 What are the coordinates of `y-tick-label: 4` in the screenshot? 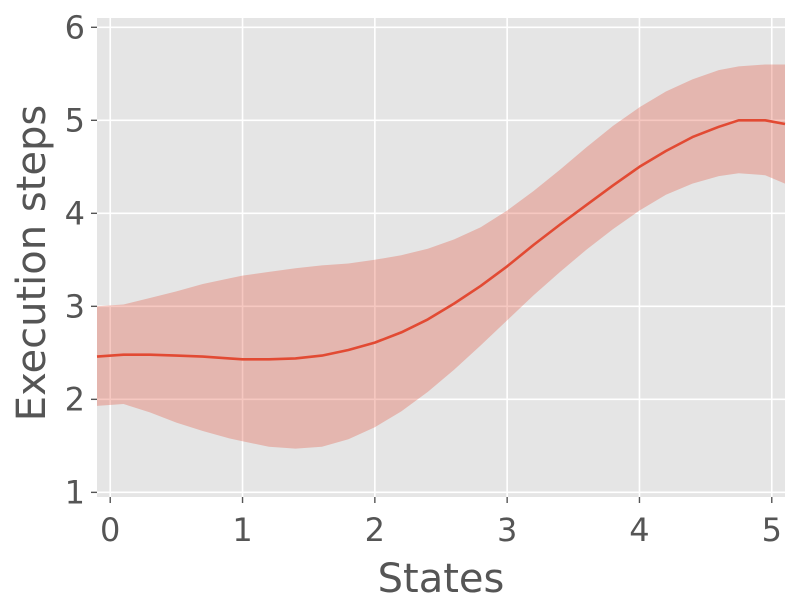 It's located at (75, 213).